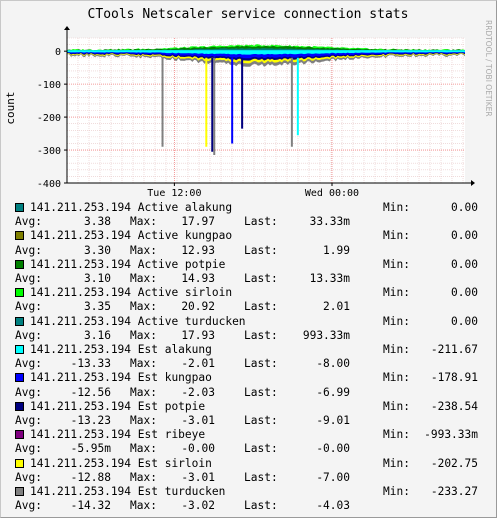 Image resolution: width=497 pixels, height=518 pixels. I want to click on legend-max-value: -2.01, so click(198, 364).